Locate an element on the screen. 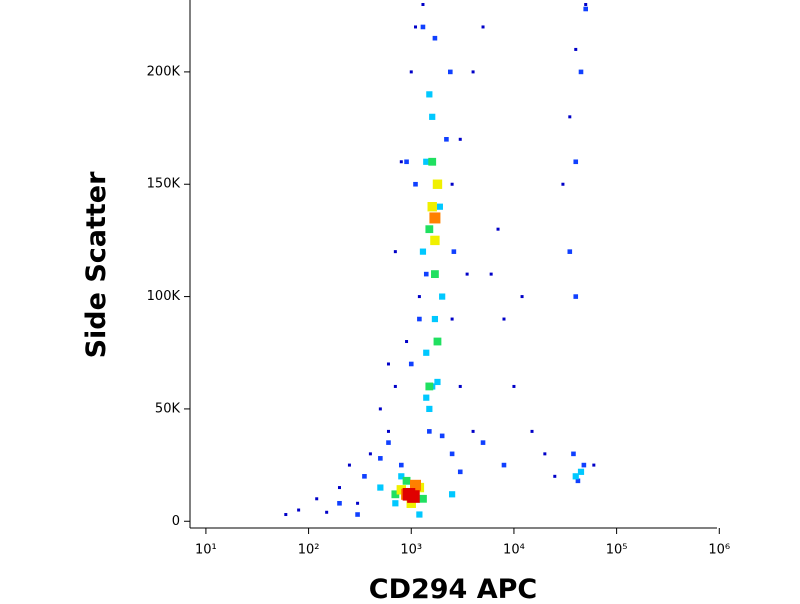 The image size is (800, 604). x-tick-label: 10⁶ is located at coordinates (719, 550).